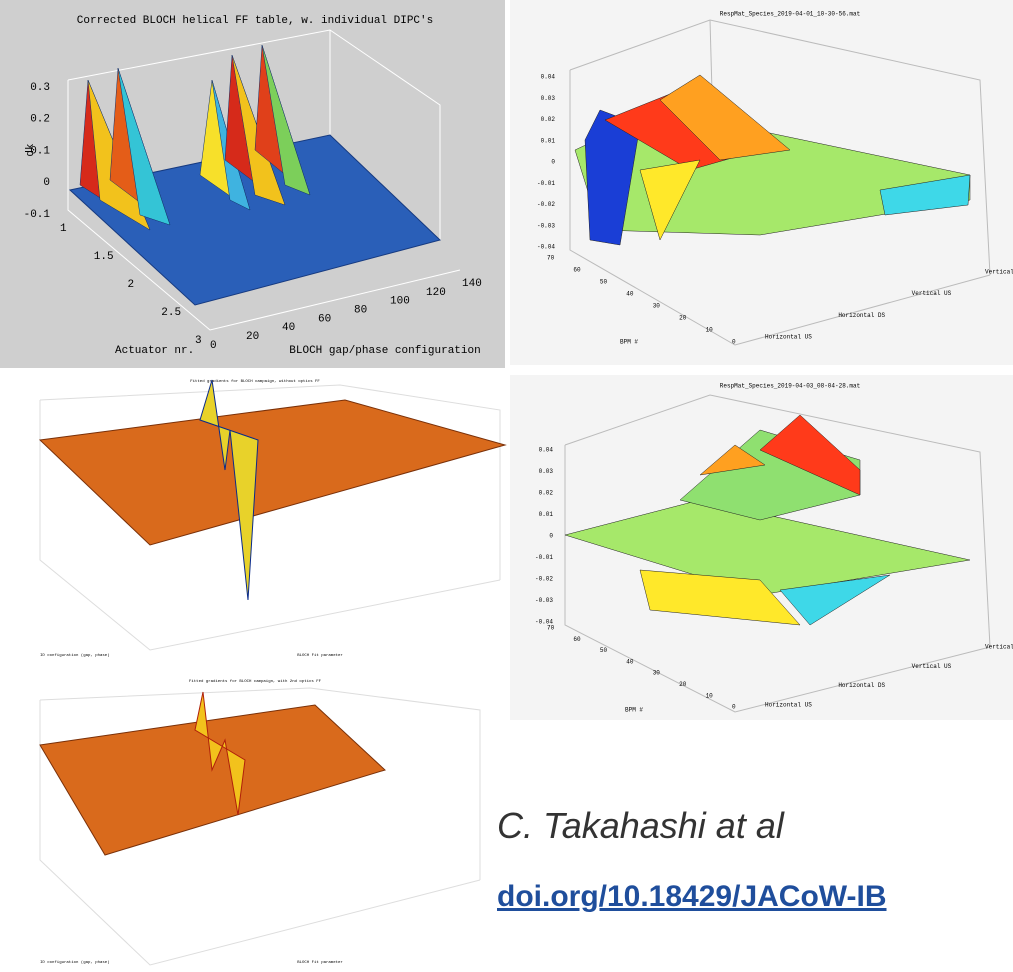  Describe the element at coordinates (40, 120) in the screenshot. I see `z-tick-label: 0.2` at that location.